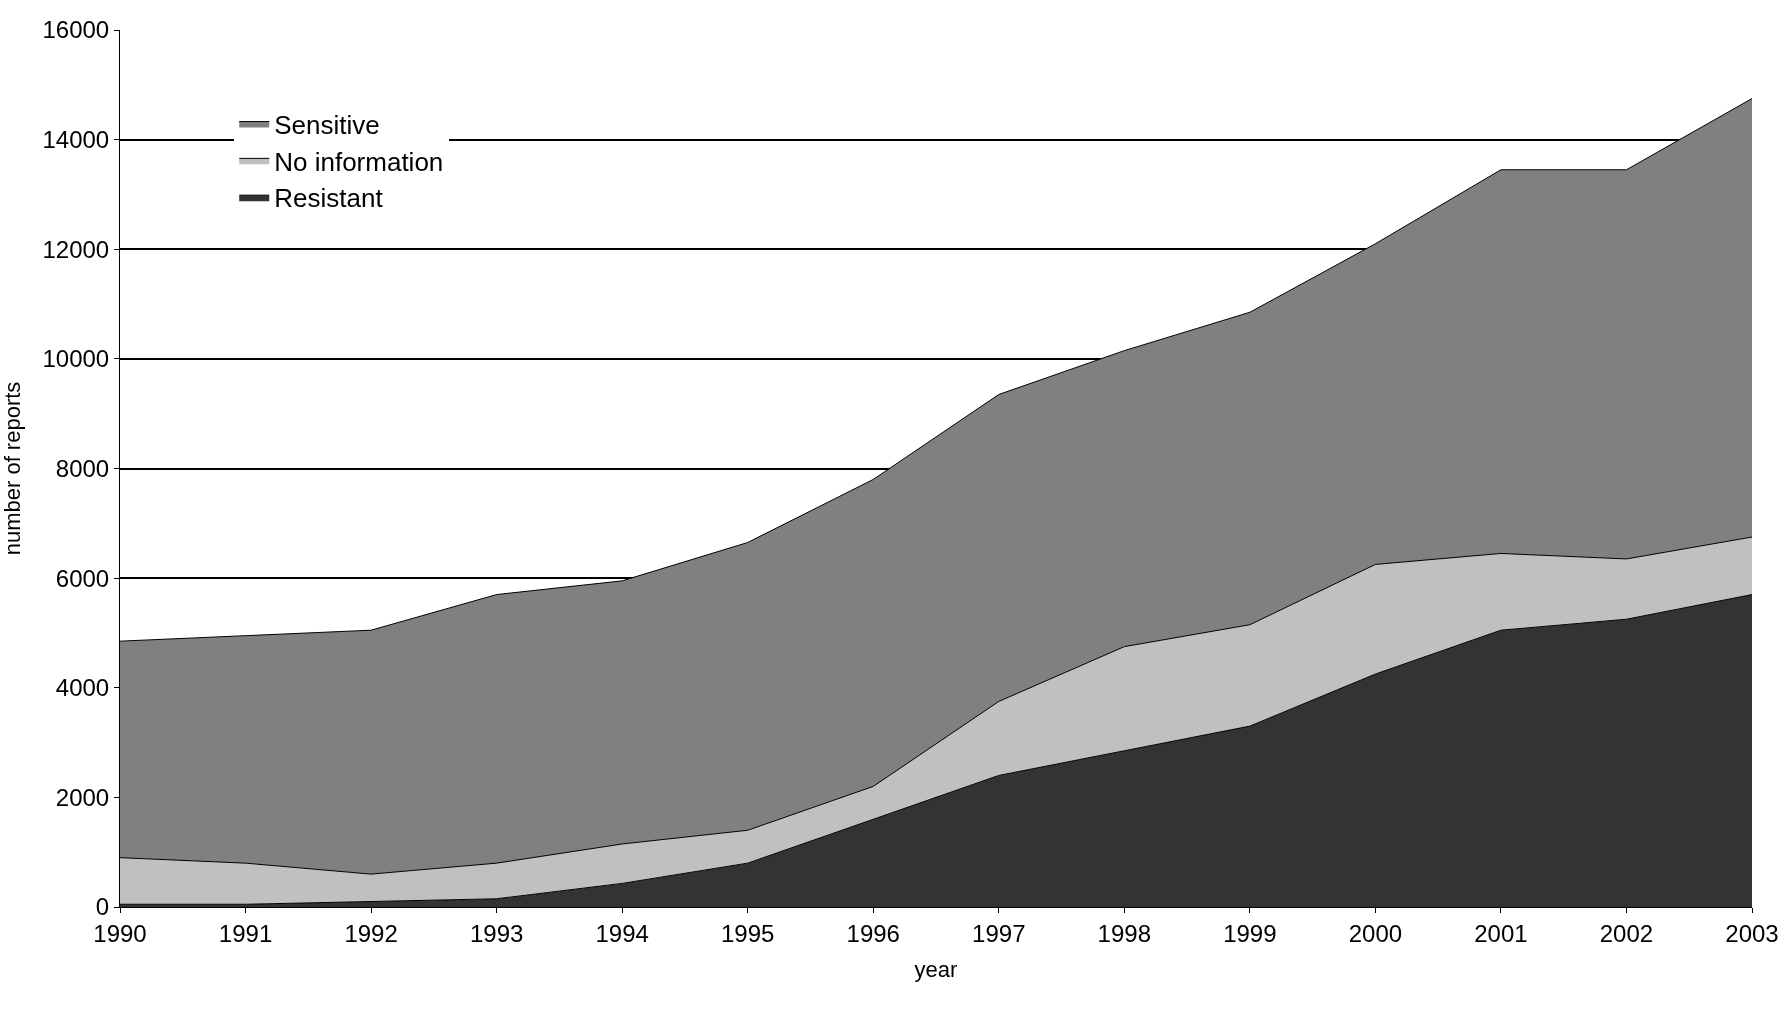  What do you see at coordinates (76, 359) in the screenshot?
I see `y-tick-label: 10000` at bounding box center [76, 359].